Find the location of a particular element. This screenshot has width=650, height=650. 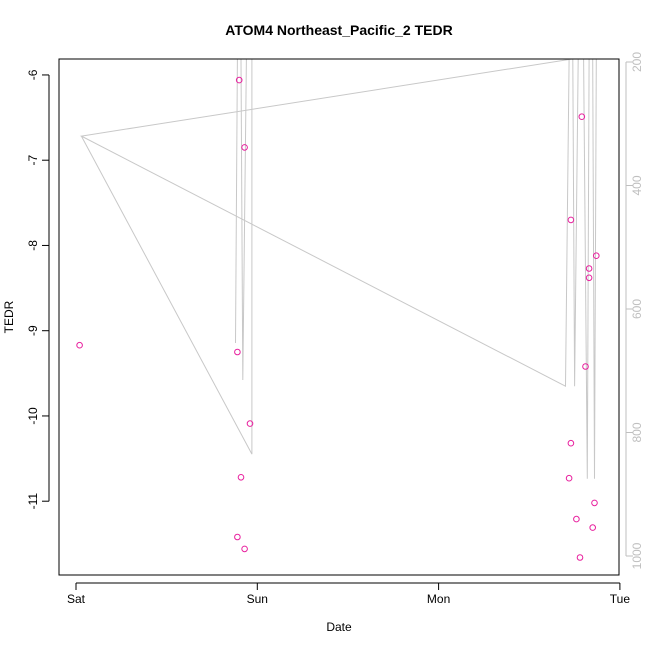

y-tick-label: -7 is located at coordinates (33, 160).